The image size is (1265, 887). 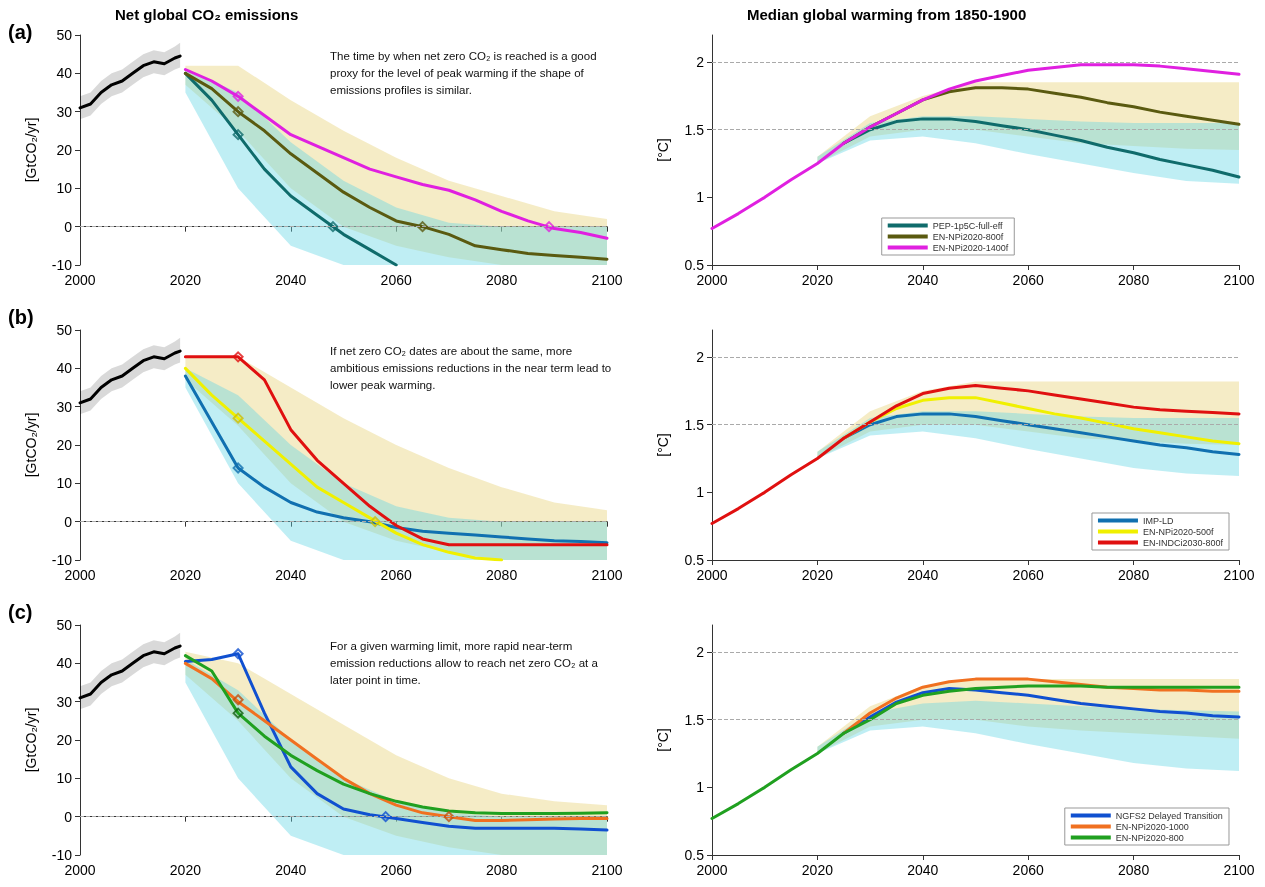 What do you see at coordinates (21, 317) in the screenshot?
I see `text: (b)` at bounding box center [21, 317].